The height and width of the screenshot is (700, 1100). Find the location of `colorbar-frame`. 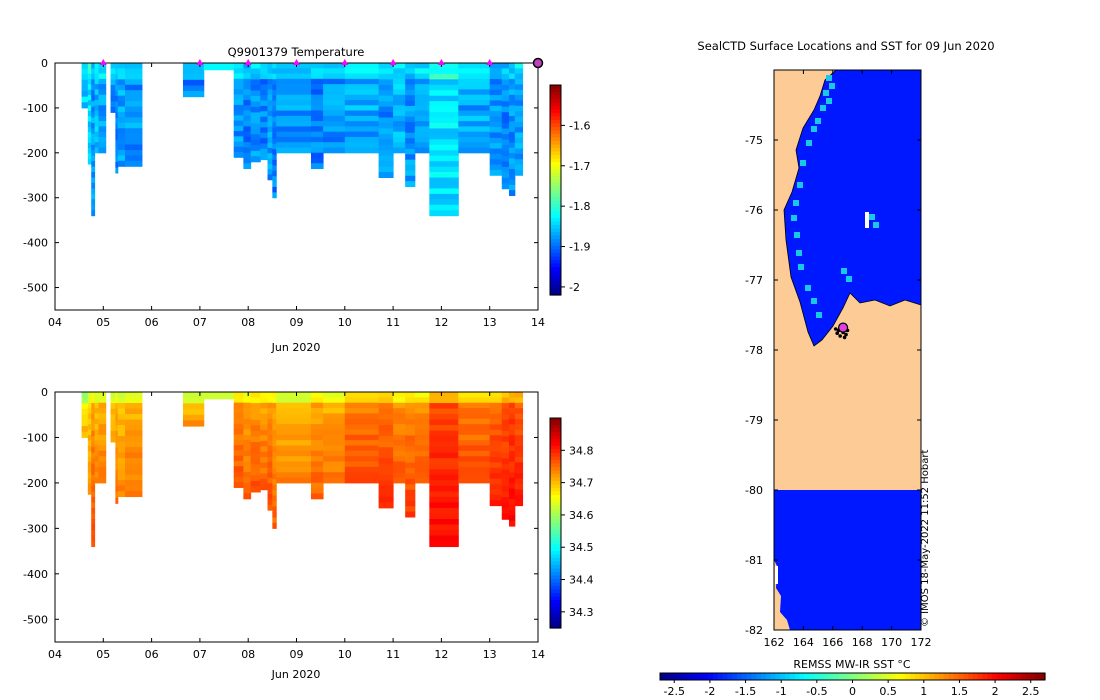

colorbar-frame is located at coordinates (555, 523).